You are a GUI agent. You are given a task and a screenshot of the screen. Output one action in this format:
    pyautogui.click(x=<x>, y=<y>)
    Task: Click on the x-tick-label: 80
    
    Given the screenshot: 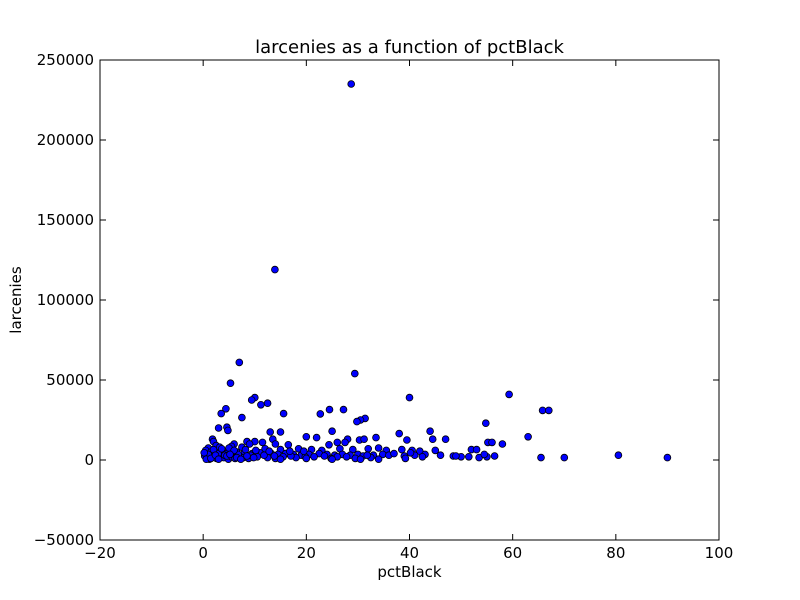 What is the action you would take?
    pyautogui.click(x=615, y=553)
    